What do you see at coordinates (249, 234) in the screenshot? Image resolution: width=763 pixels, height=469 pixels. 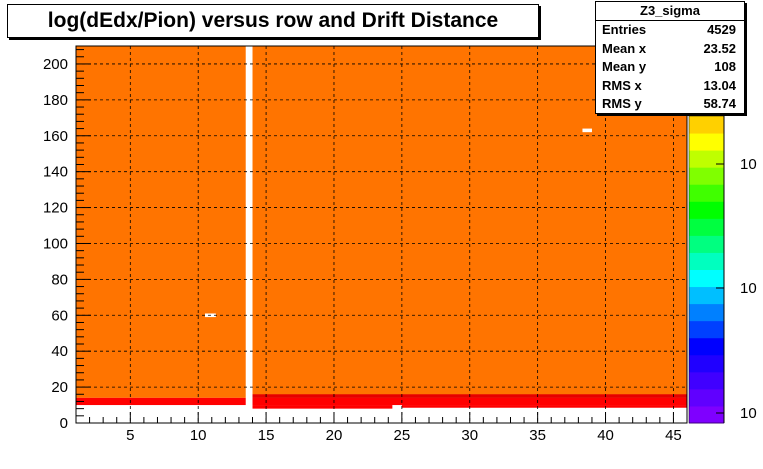 I see `heatmap-empty-column` at bounding box center [249, 234].